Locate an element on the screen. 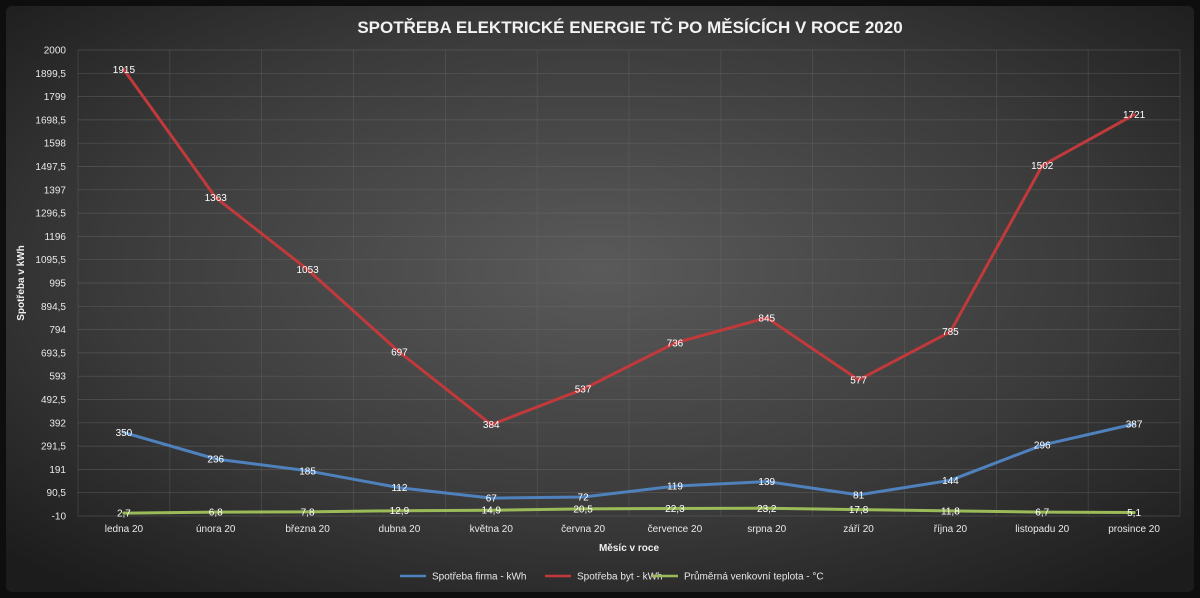 This screenshot has width=1200, height=598. data-label: 185 is located at coordinates (307, 471).